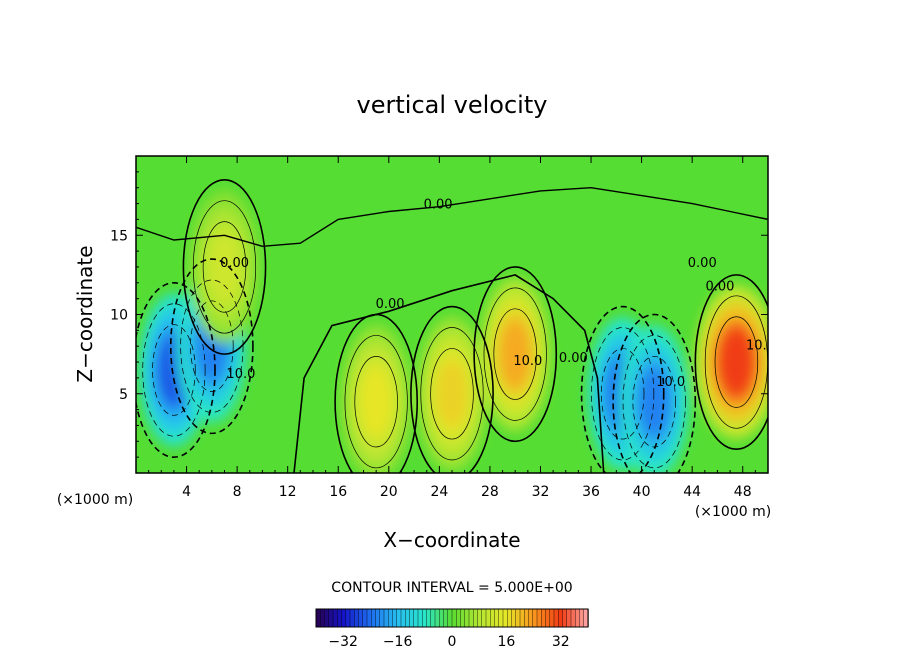 This screenshot has height=654, width=904. What do you see at coordinates (186, 492) in the screenshot?
I see `x-tick-label: 4` at bounding box center [186, 492].